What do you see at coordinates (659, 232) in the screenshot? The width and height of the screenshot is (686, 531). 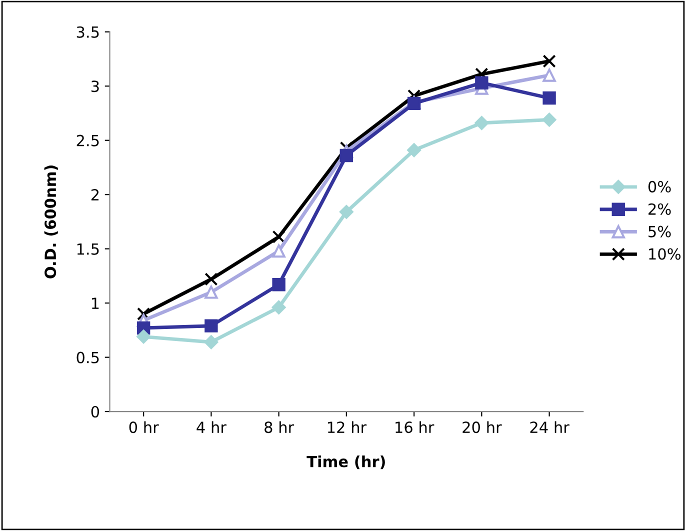 I see `legend-label: 5%` at bounding box center [659, 232].